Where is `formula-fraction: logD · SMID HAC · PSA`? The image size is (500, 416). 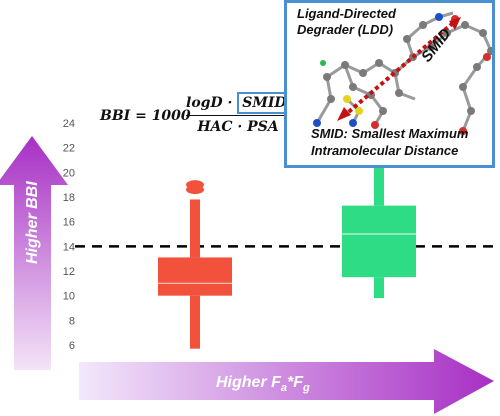 formula-fraction: logD · SMID HAC · PSA is located at coordinates (239, 113).